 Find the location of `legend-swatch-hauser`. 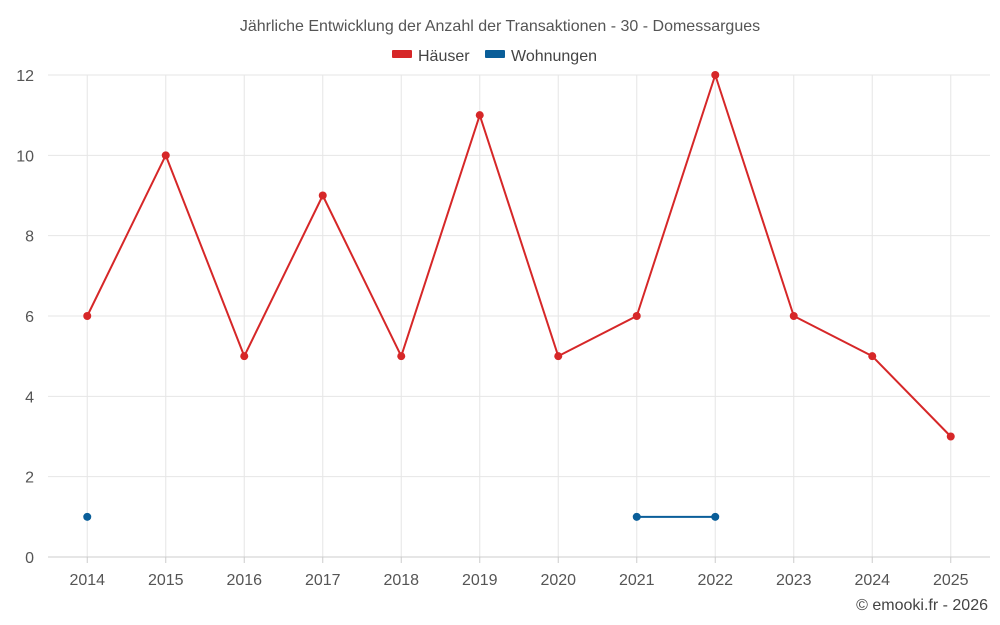

legend-swatch-hauser is located at coordinates (402, 54).